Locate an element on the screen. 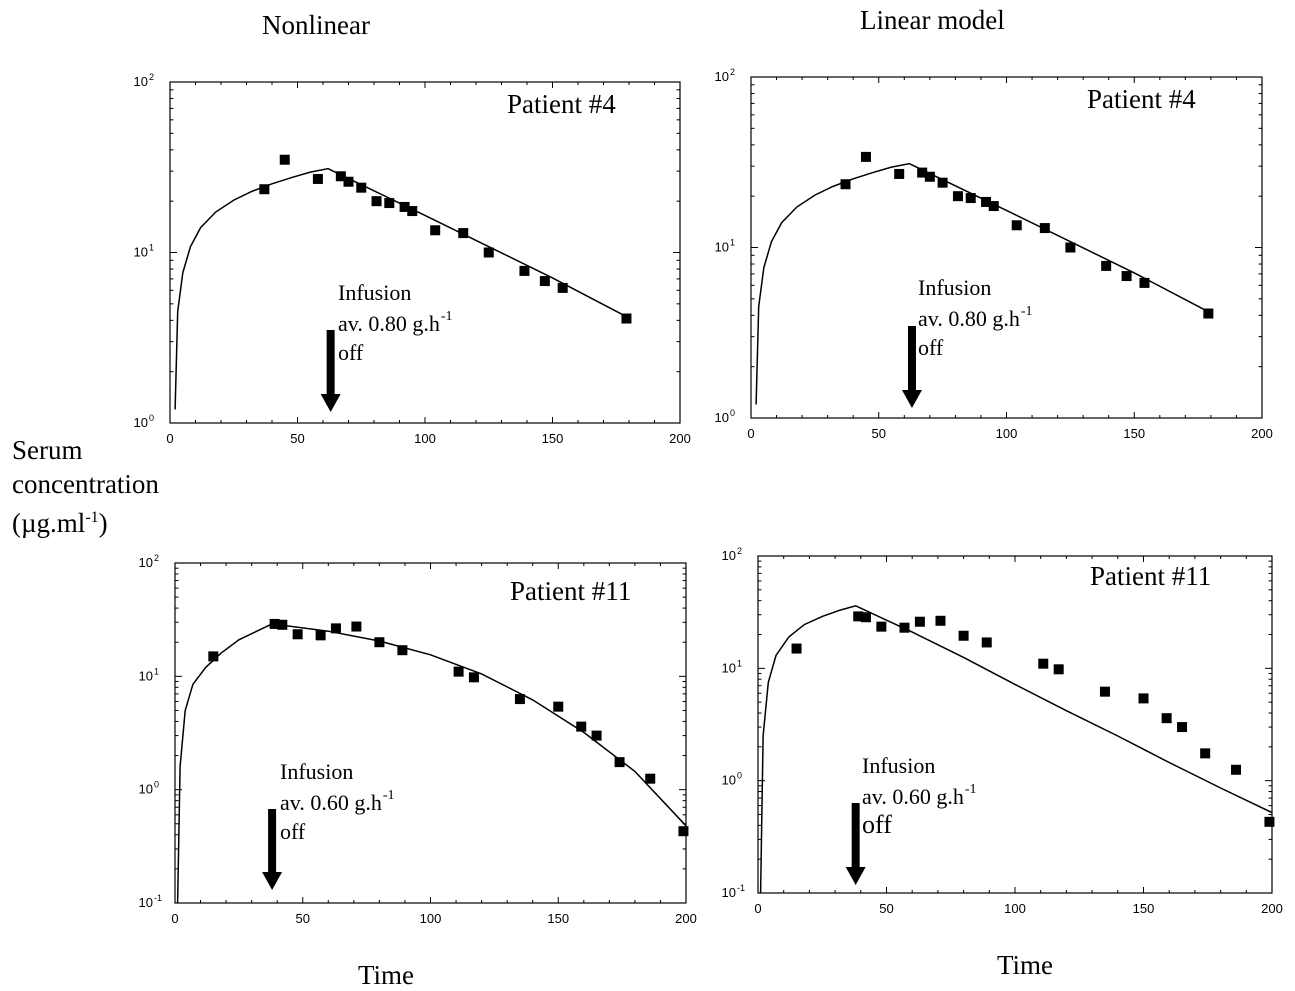  infusion-off-arrow-head is located at coordinates (330, 403).